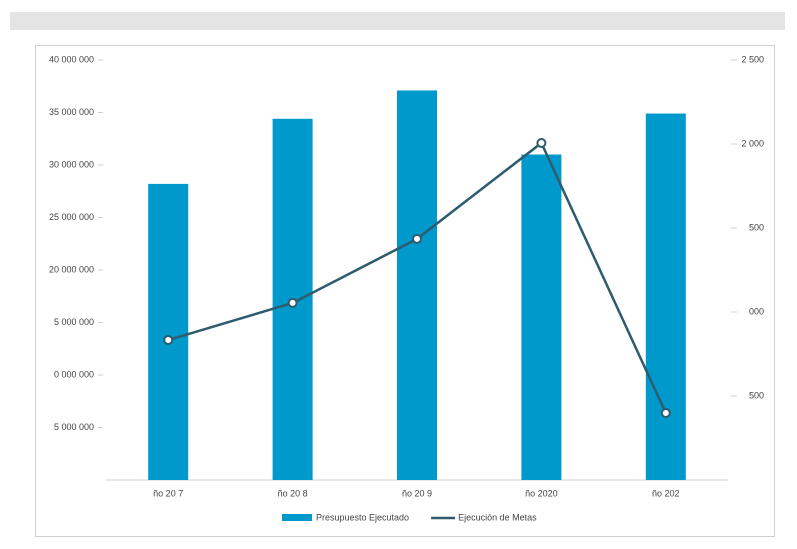  I want to click on x-tick-label: ño 20 9, so click(417, 493).